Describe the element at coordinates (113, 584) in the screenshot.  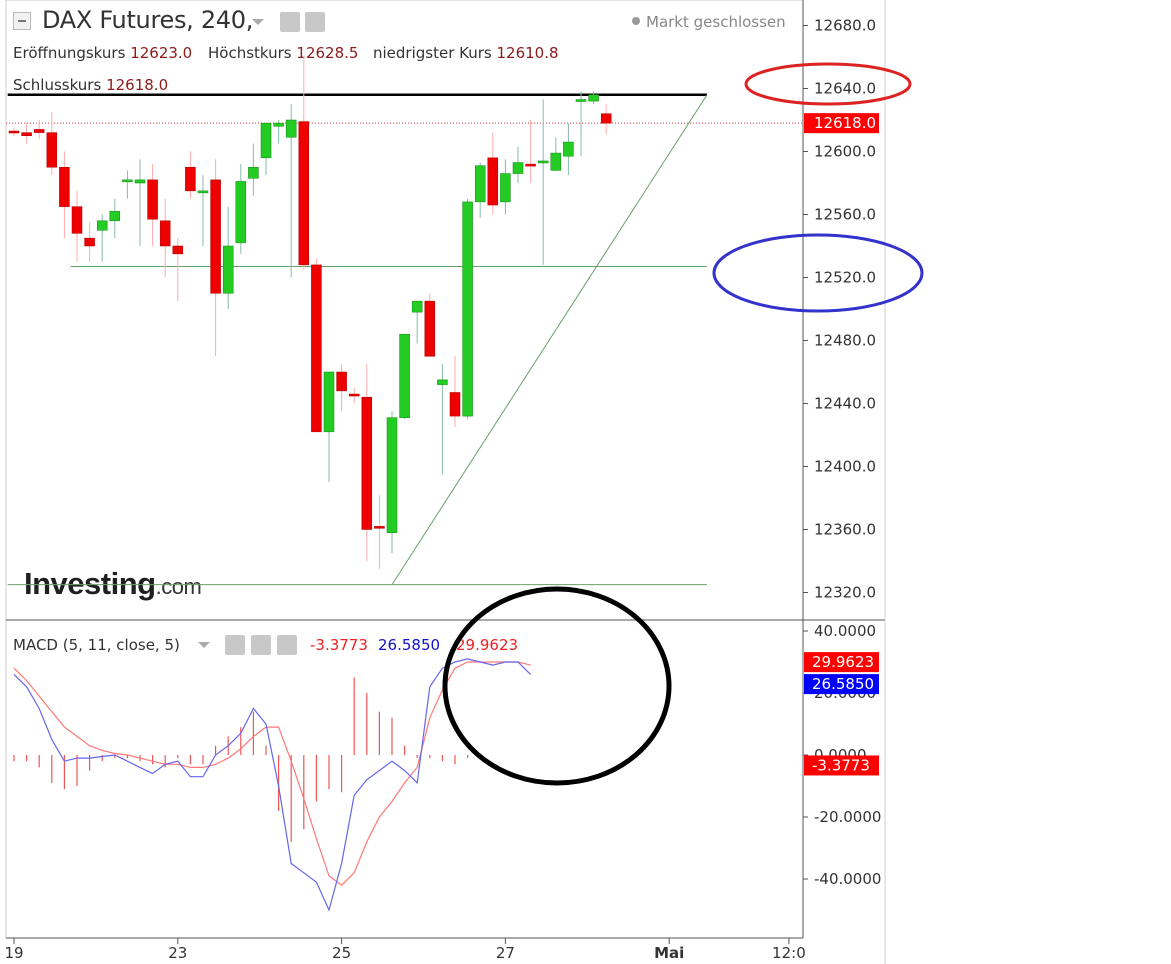
I see `investing-logo: Investing.com` at that location.